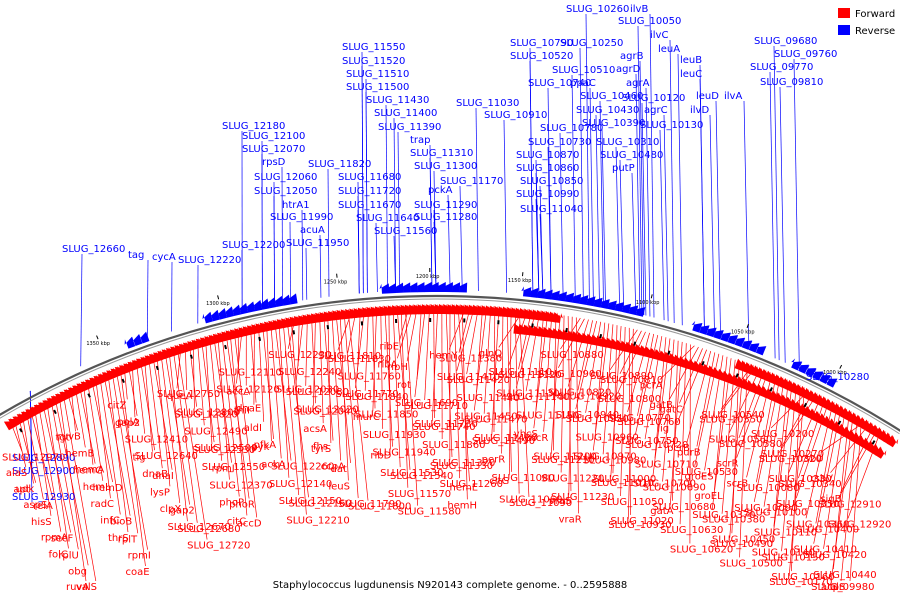 The width and height of the screenshot is (900, 600). Describe the element at coordinates (294, 332) in the screenshot. I see `coord-mark` at that location.